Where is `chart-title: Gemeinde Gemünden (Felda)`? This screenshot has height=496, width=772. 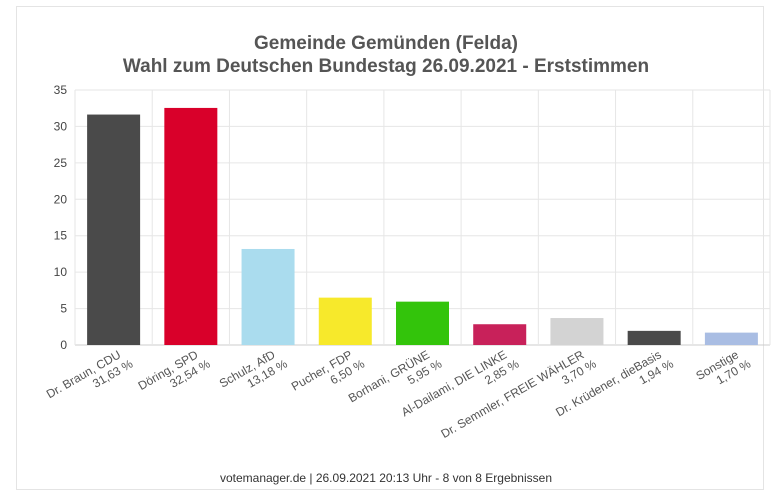
chart-title: Gemeinde Gemünden (Felda) is located at coordinates (386, 43).